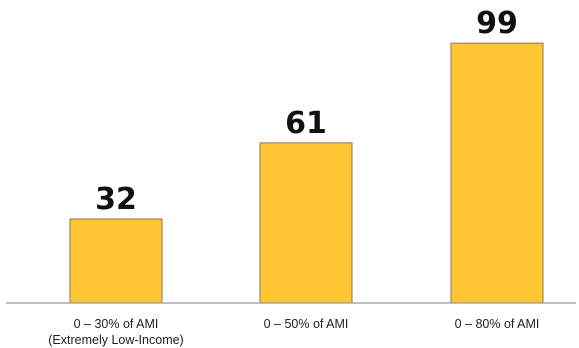 The height and width of the screenshot is (348, 579). What do you see at coordinates (115, 340) in the screenshot?
I see `x-tick-label-1-line-2: (Extremely Low-Income)` at bounding box center [115, 340].